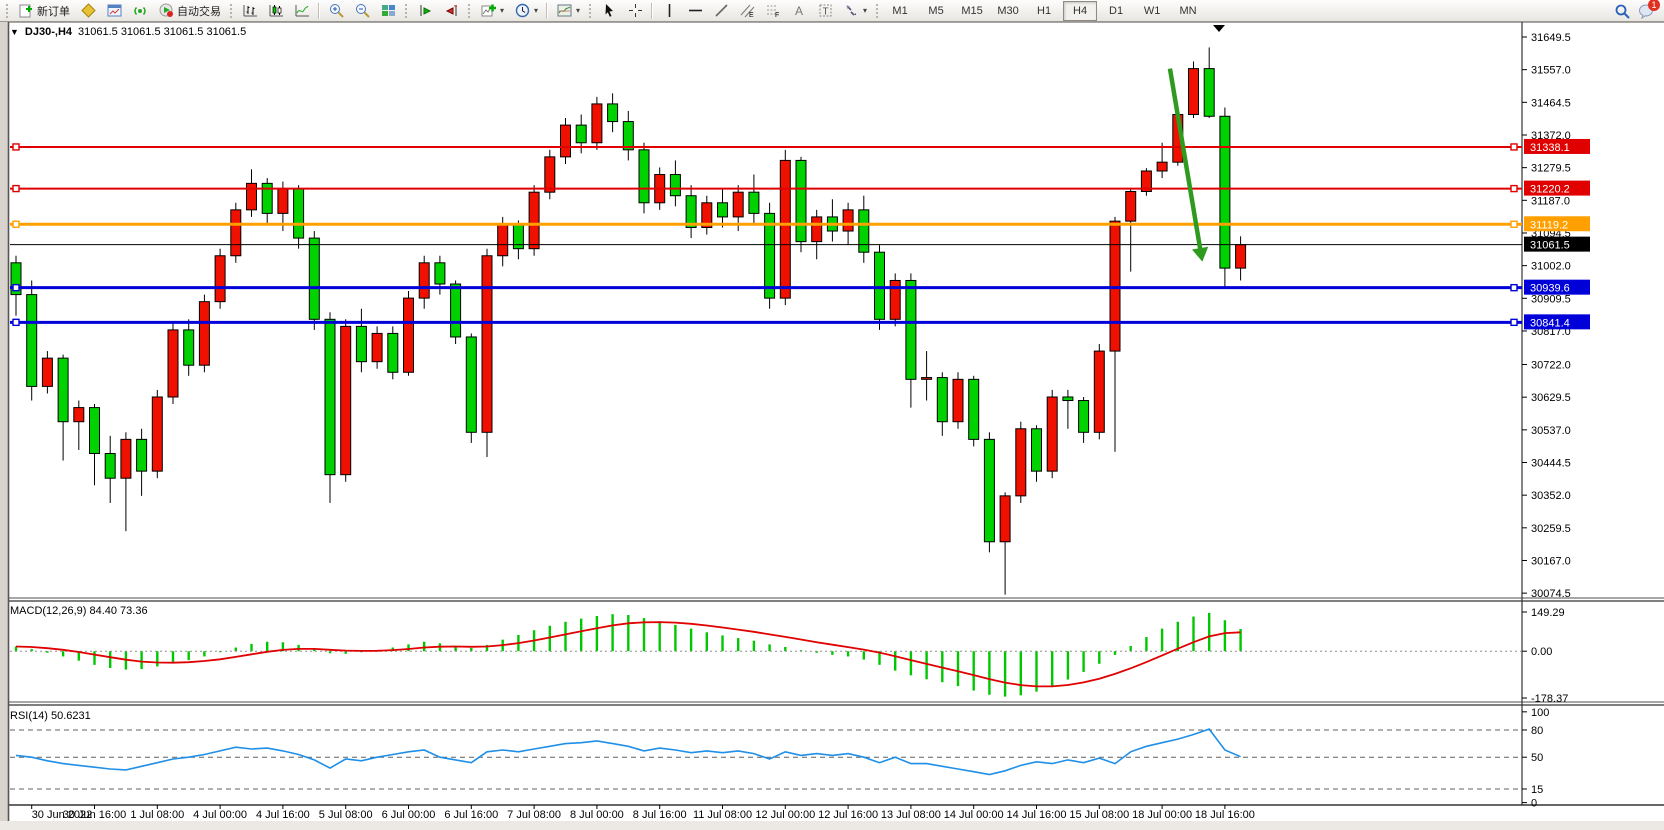 The height and width of the screenshot is (830, 1664). What do you see at coordinates (1622, 11) in the screenshot?
I see `search-icon` at bounding box center [1622, 11].